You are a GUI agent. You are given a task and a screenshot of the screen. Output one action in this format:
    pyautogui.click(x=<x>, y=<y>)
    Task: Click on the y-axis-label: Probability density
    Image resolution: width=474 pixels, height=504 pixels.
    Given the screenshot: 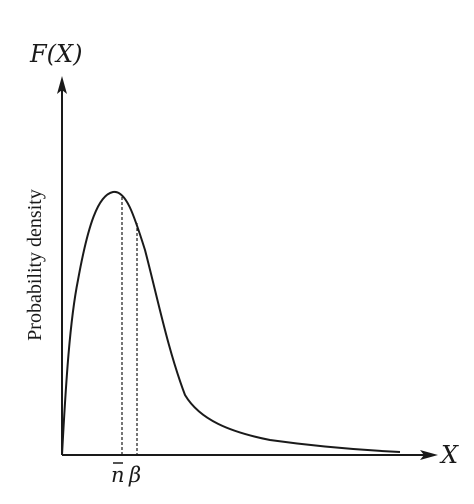 What is the action you would take?
    pyautogui.click(x=35, y=265)
    